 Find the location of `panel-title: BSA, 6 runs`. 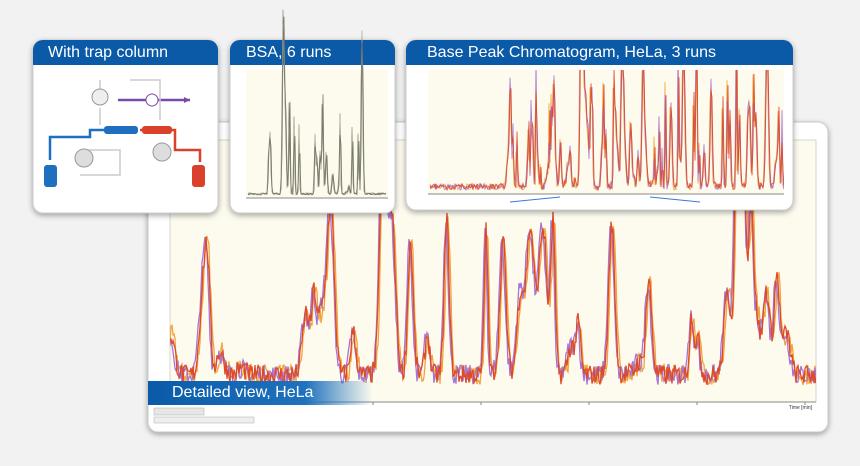

panel-title: BSA, 6 runs is located at coordinates (288, 52).